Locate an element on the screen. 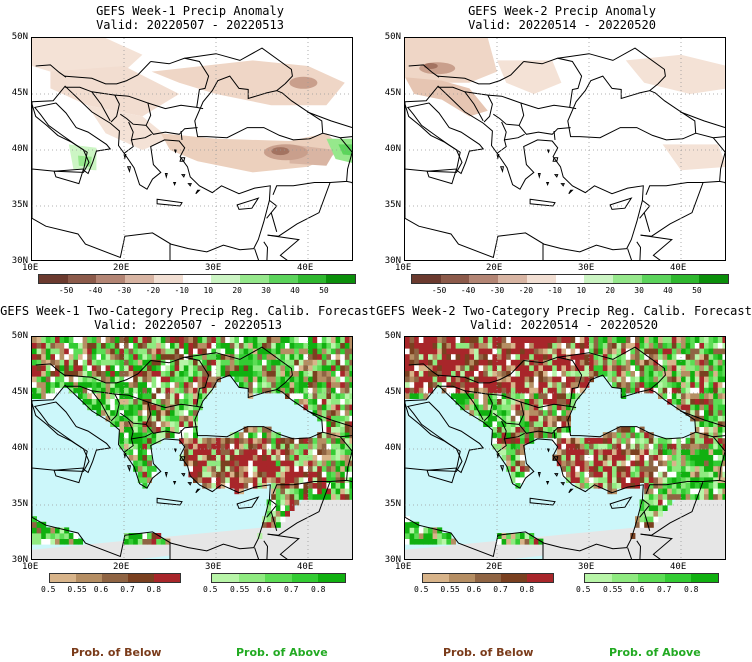  lon-label: 40E is located at coordinates (305, 567).